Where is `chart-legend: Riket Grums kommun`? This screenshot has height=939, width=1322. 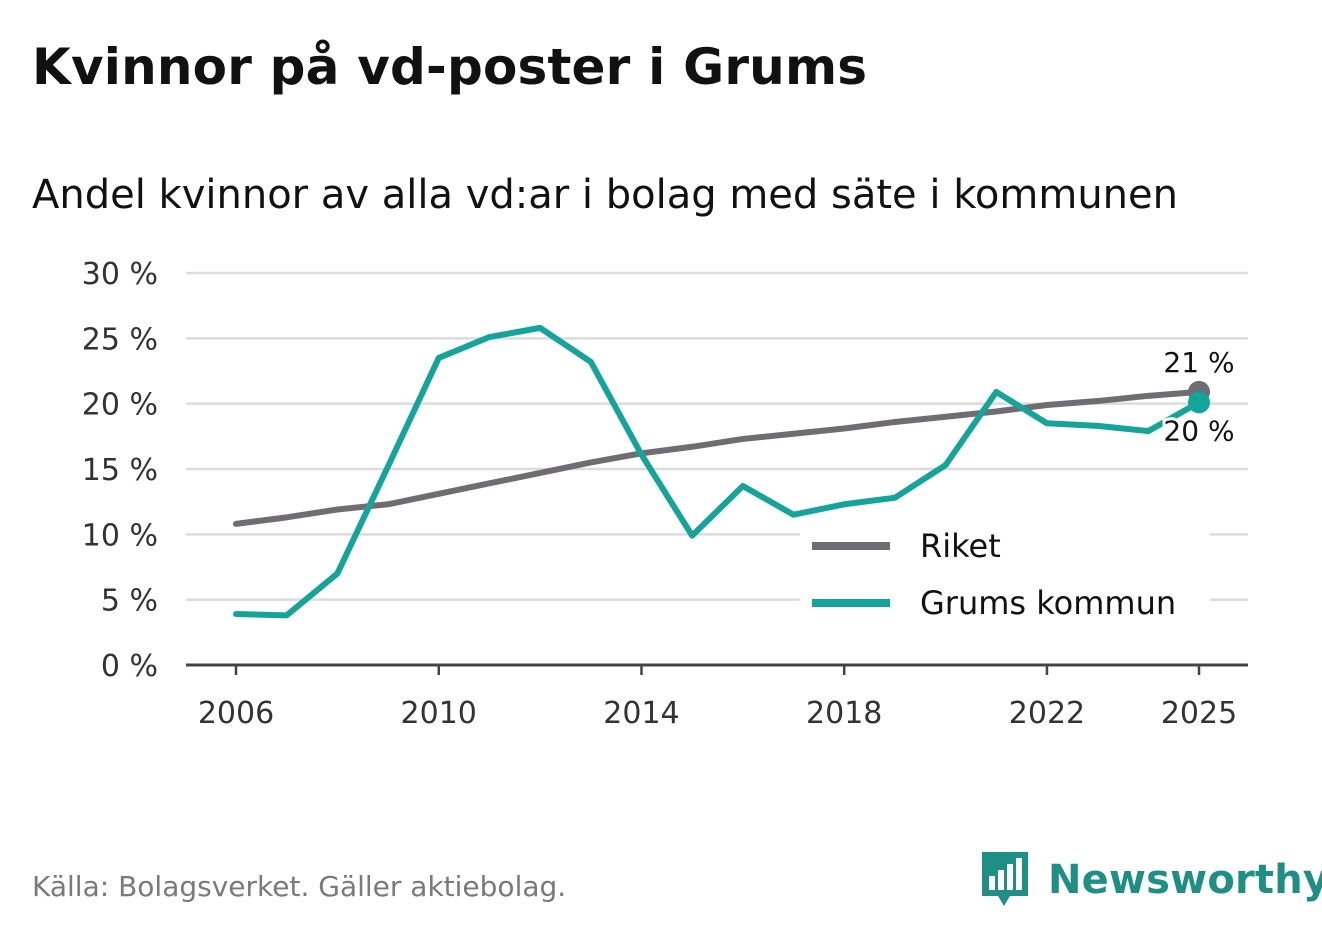 chart-legend: Riket Grums kommun is located at coordinates (1005, 573).